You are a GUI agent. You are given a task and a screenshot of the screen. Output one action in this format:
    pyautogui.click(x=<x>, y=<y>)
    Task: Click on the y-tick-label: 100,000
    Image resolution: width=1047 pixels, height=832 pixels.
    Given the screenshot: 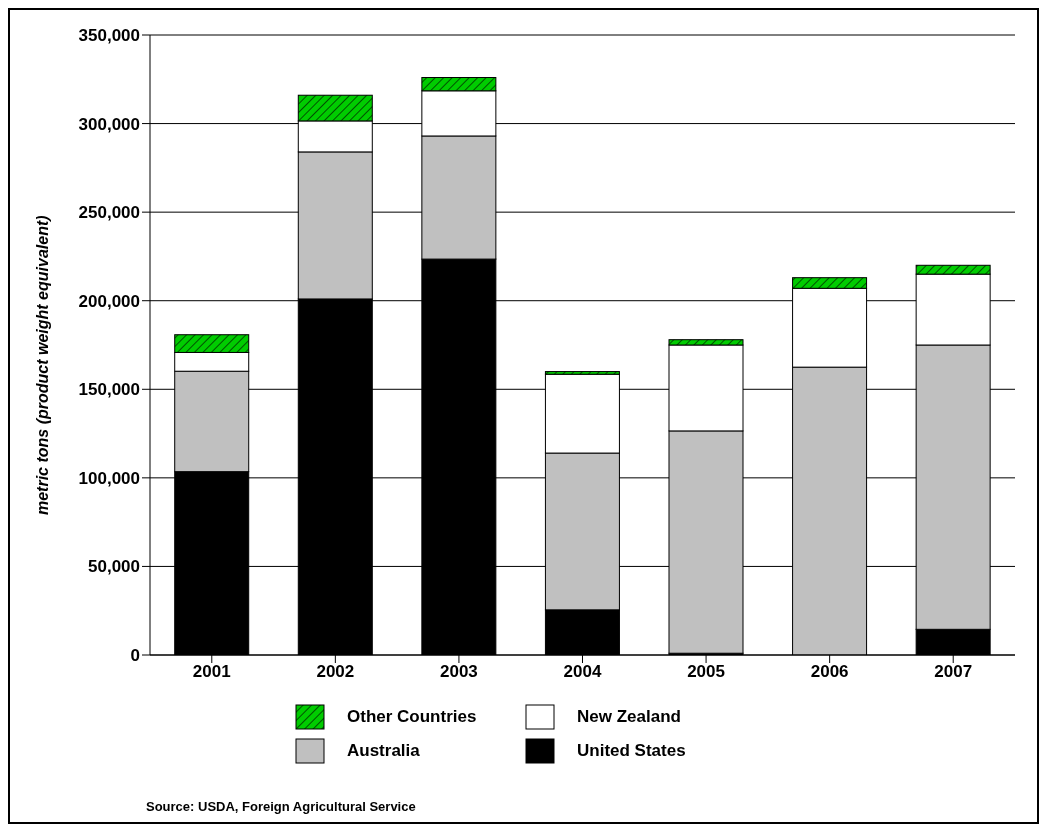 What is the action you would take?
    pyautogui.click(x=109, y=478)
    